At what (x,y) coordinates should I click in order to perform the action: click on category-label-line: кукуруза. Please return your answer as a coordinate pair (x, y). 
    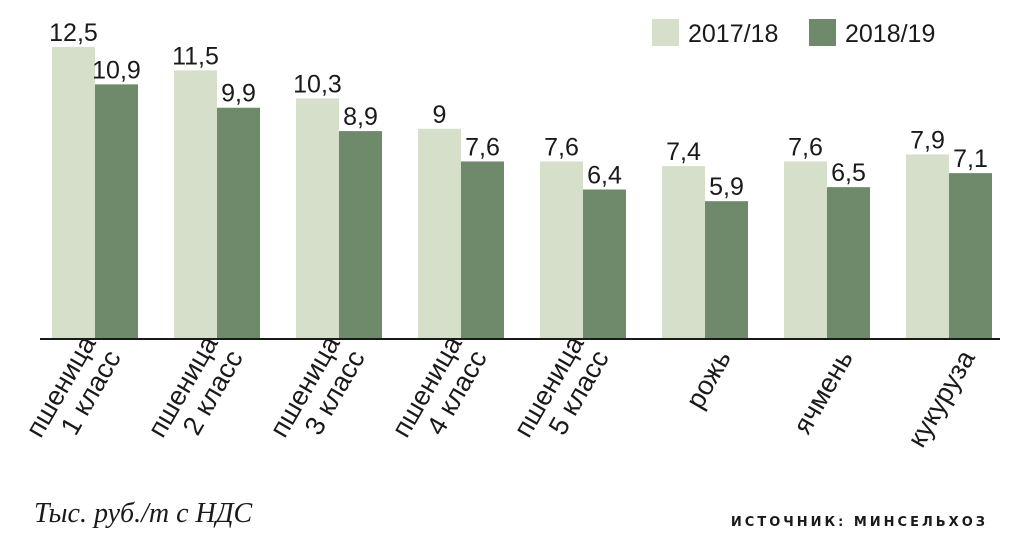
    Looking at the image, I should click on (942, 398).